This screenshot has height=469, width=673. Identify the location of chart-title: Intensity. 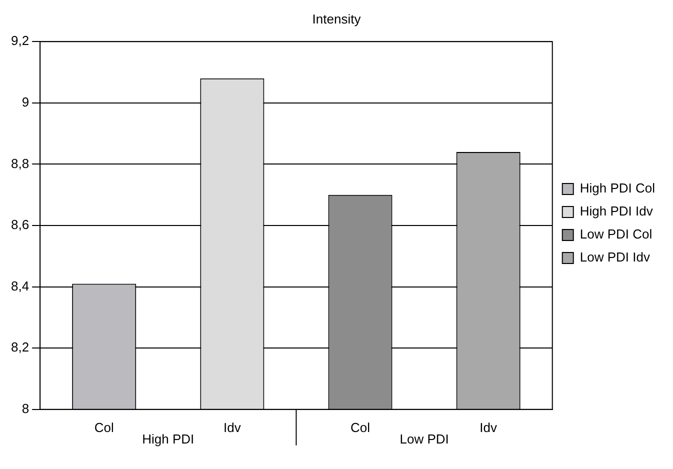
(337, 18).